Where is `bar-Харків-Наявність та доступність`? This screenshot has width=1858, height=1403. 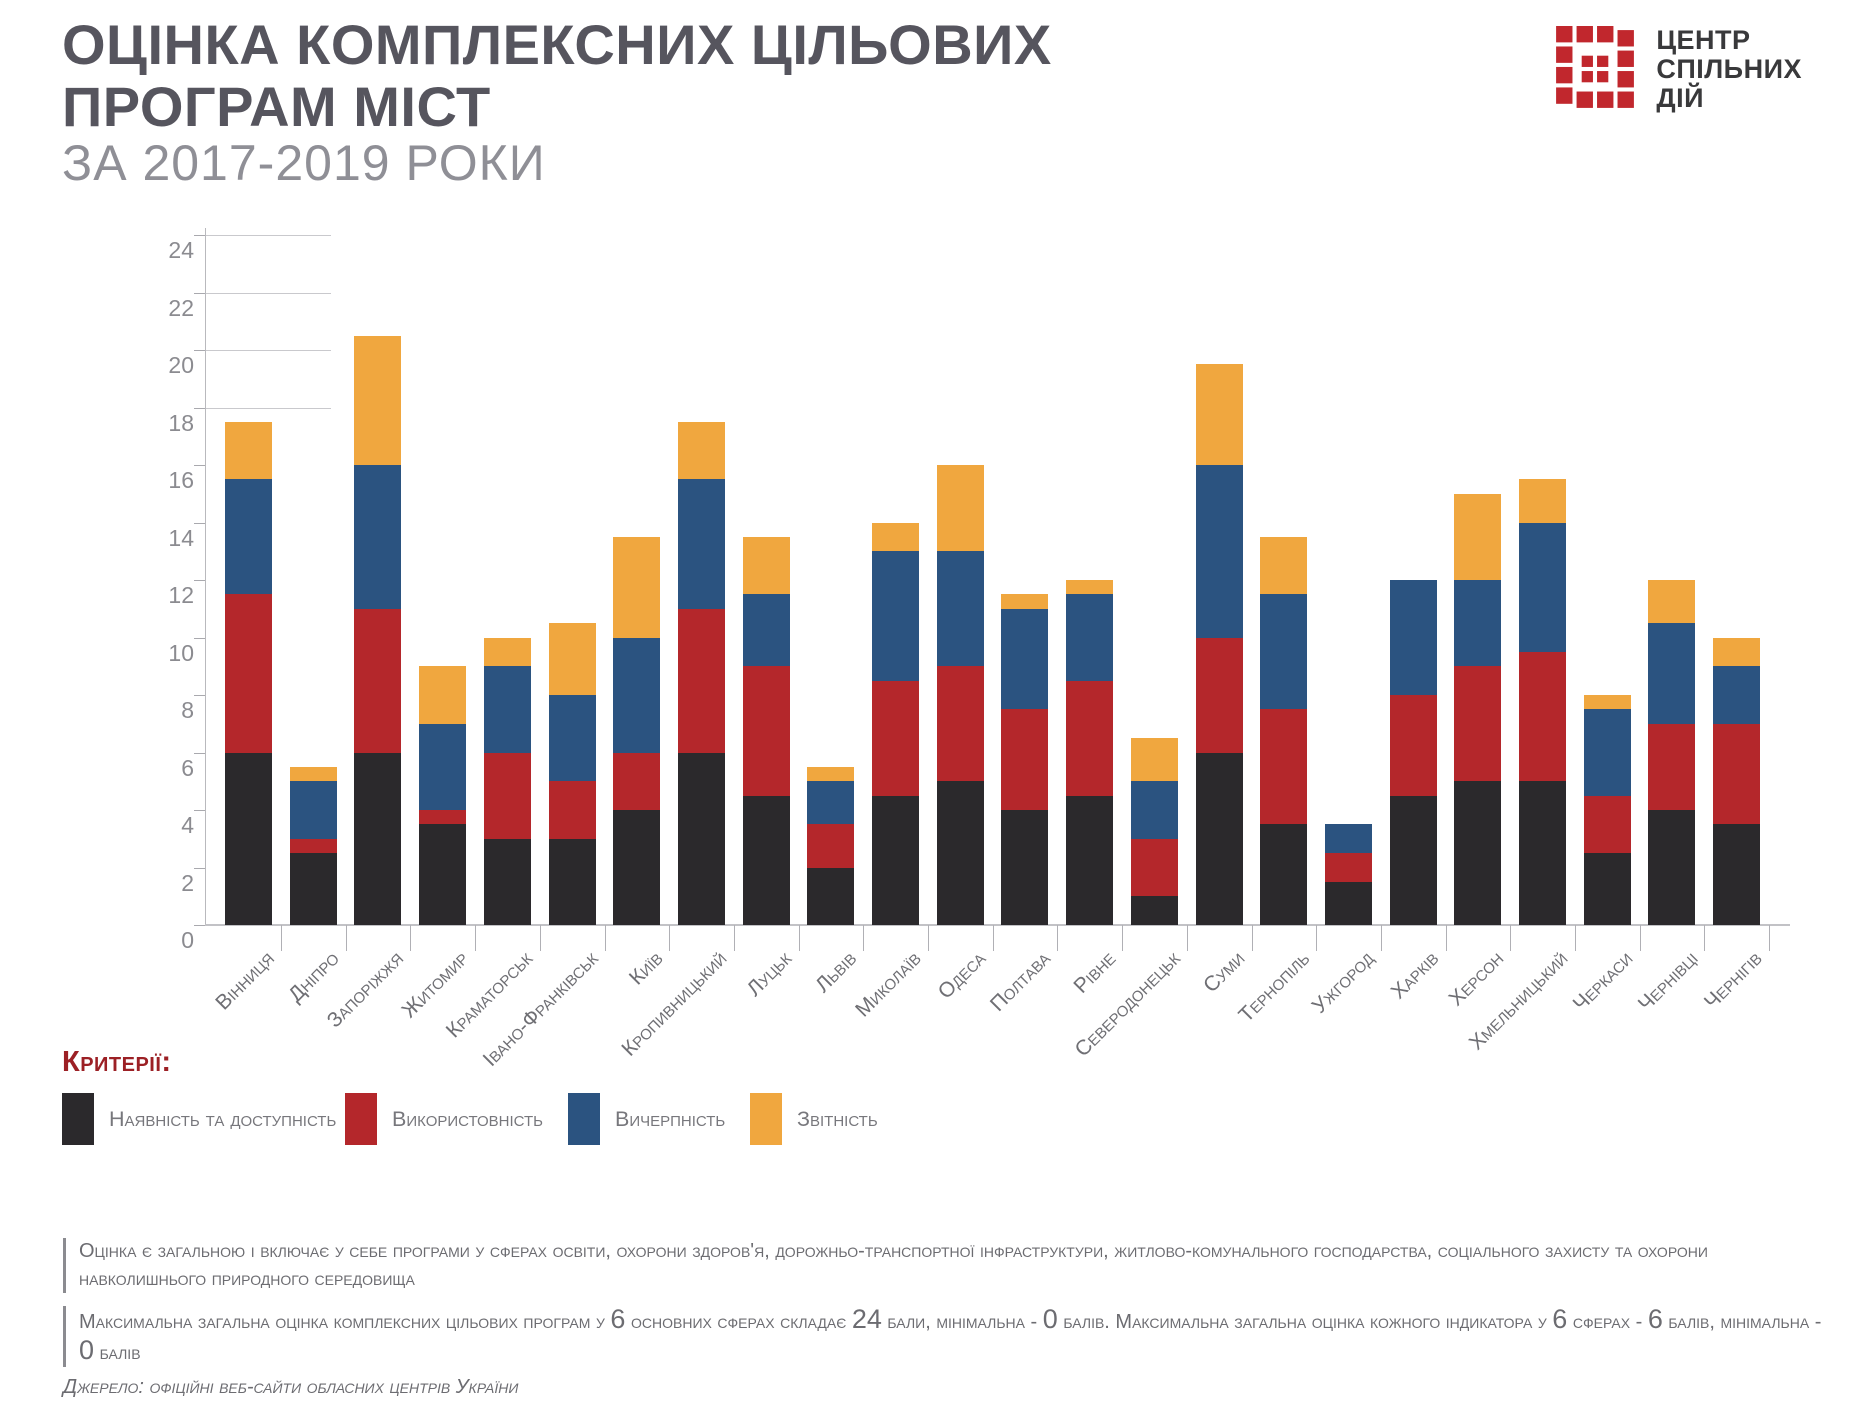 bar-Харків-Наявність та доступність is located at coordinates (1413, 860).